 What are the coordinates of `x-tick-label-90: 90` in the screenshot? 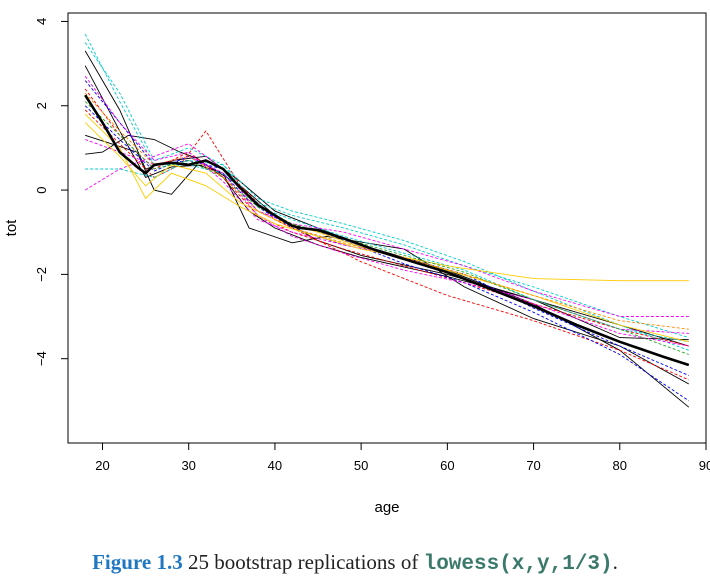 It's located at (704, 465).